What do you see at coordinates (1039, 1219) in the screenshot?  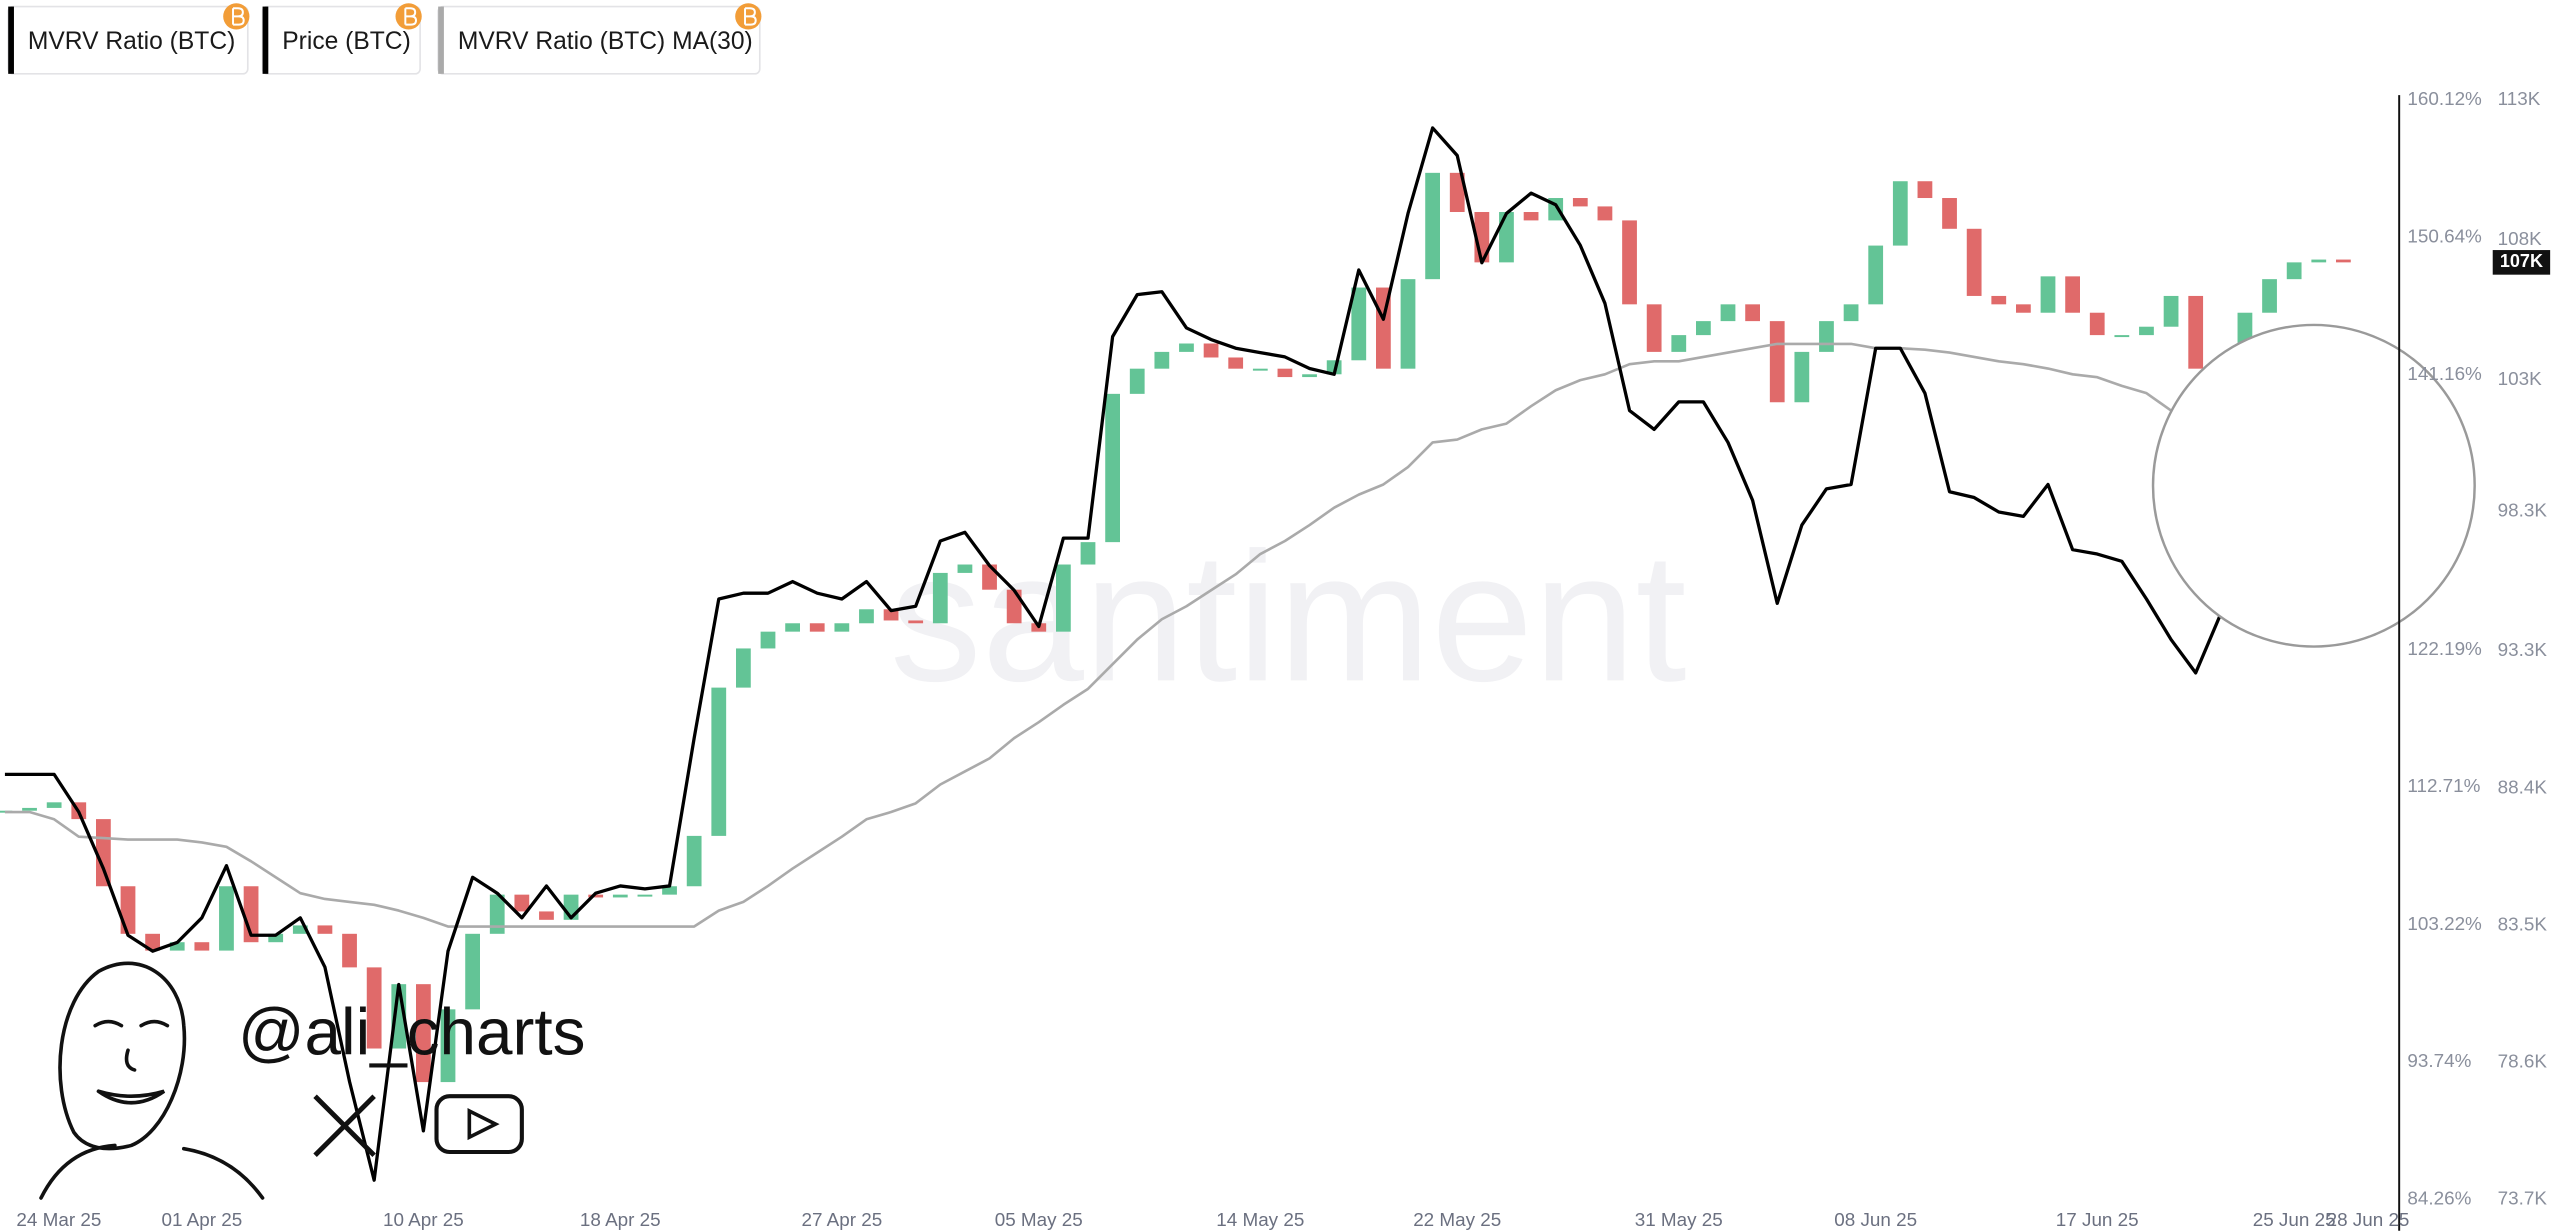 I see `x-tick-label: 05 May 25` at bounding box center [1039, 1219].